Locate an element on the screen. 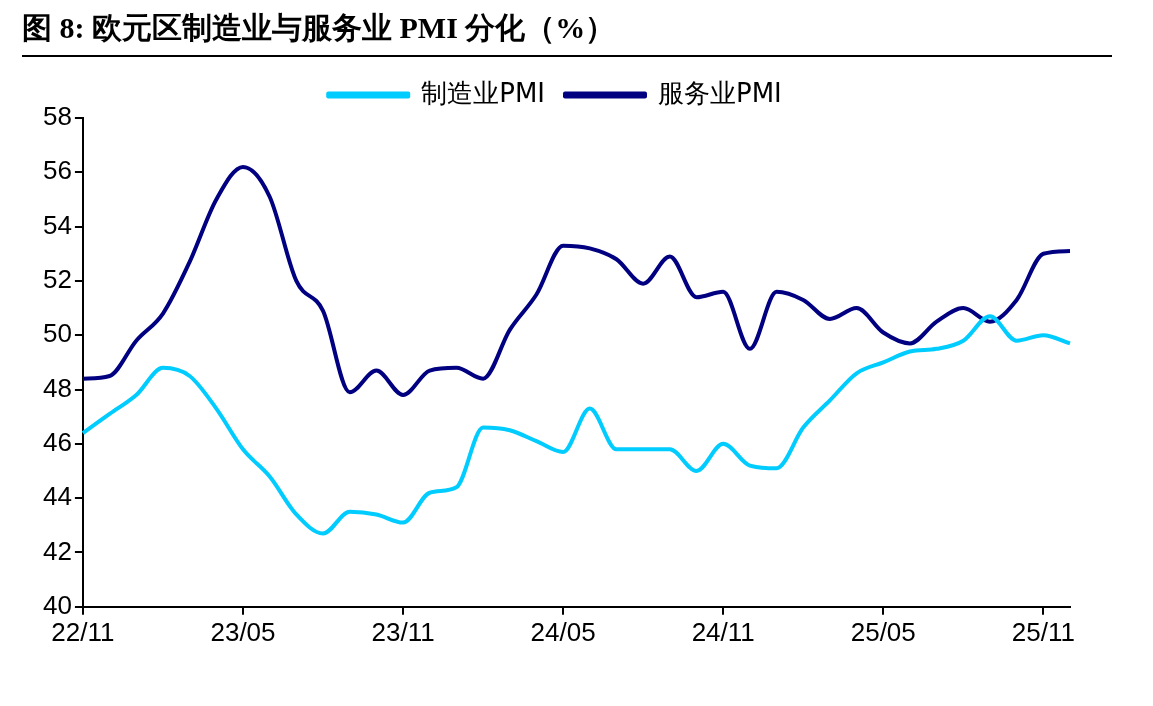 The width and height of the screenshot is (1153, 706). x-tick-label: 23/05 is located at coordinates (243, 631).